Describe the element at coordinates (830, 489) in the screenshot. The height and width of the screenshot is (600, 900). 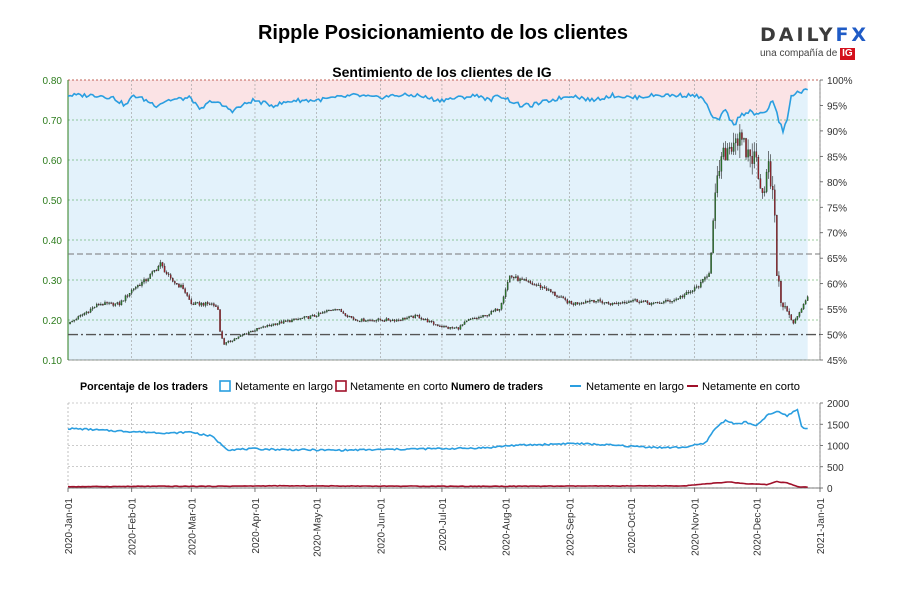
I see `count-tick-label: 0` at that location.